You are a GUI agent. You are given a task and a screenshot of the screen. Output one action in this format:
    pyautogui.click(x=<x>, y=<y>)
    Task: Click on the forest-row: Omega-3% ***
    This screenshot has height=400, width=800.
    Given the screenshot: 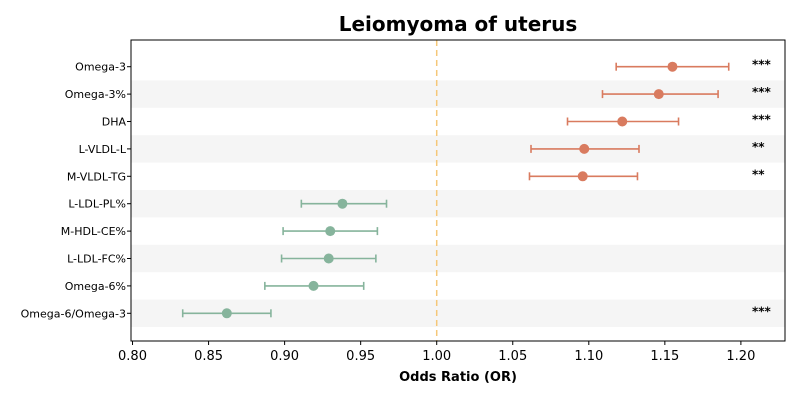 What is the action you would take?
    pyautogui.click(x=418, y=93)
    